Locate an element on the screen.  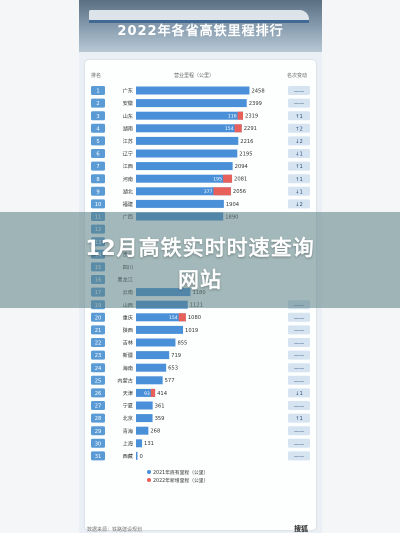
new-mileage-label: 154 is located at coordinates (229, 129).